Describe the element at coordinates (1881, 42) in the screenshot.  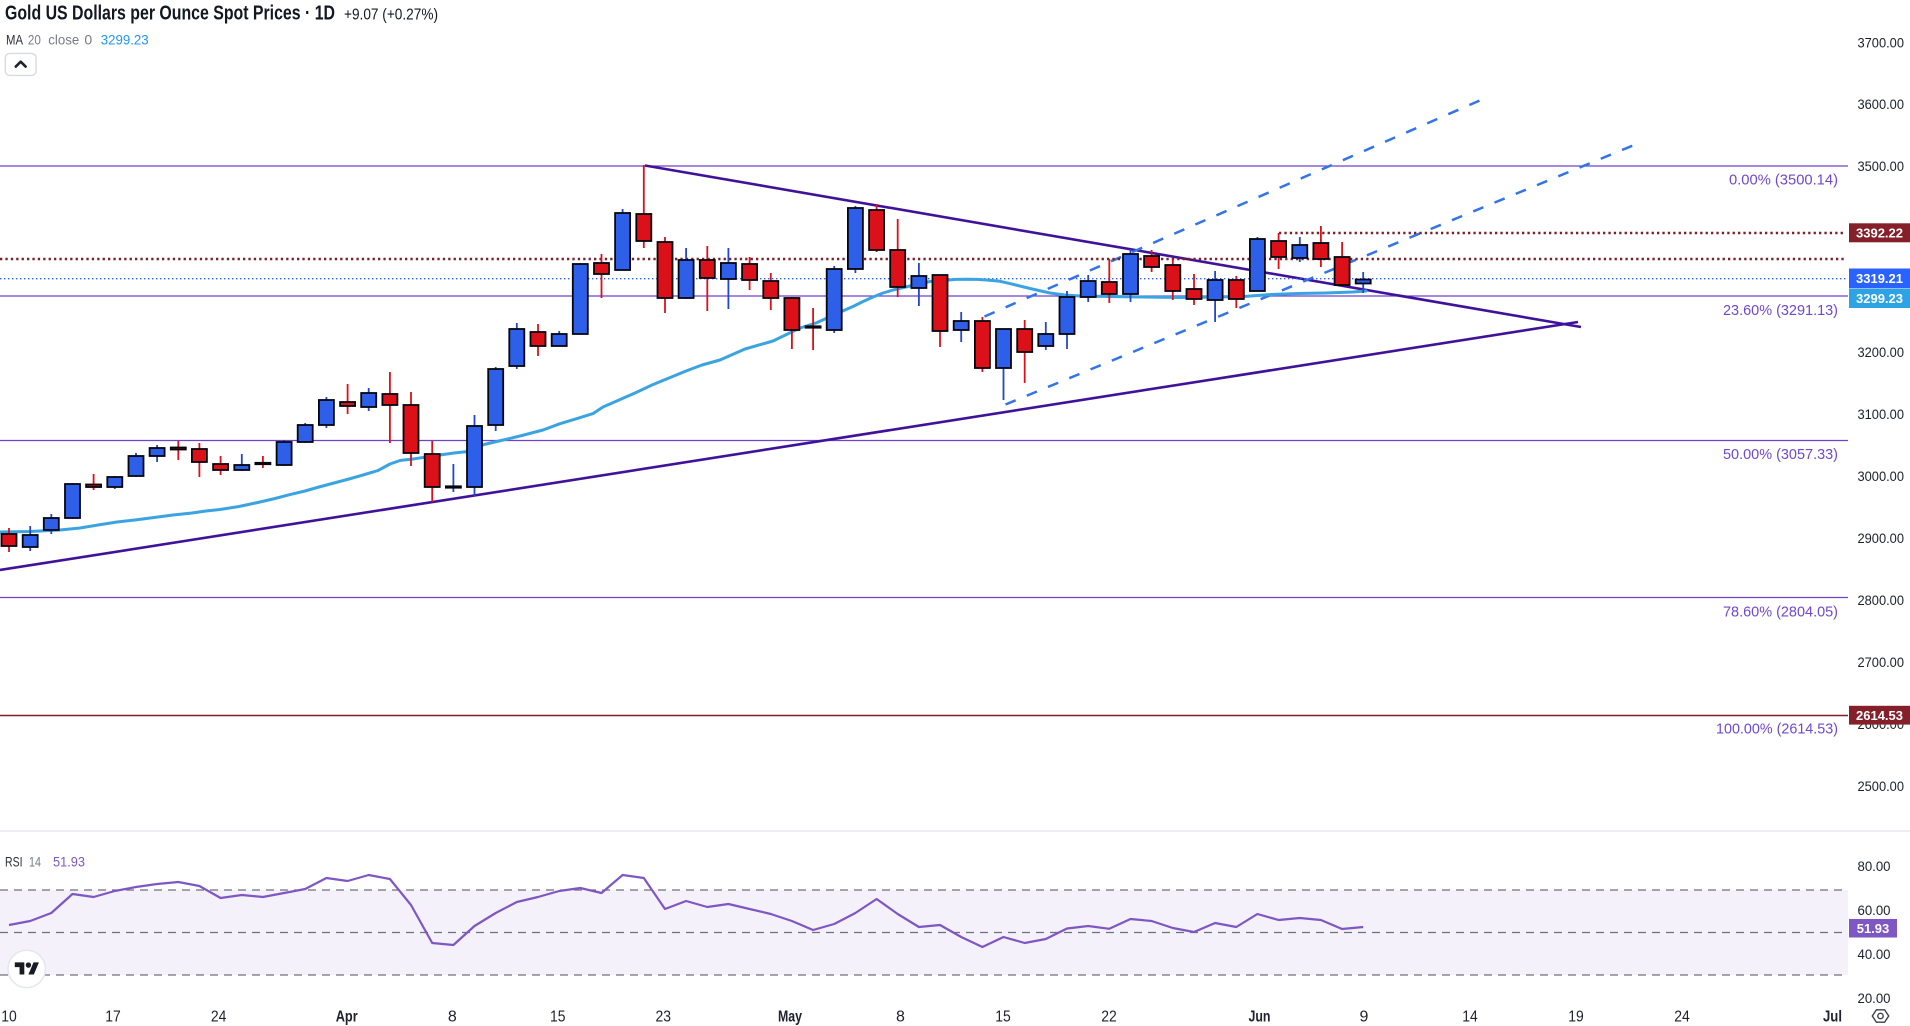
I see `svg-text: 3700.00` at that location.